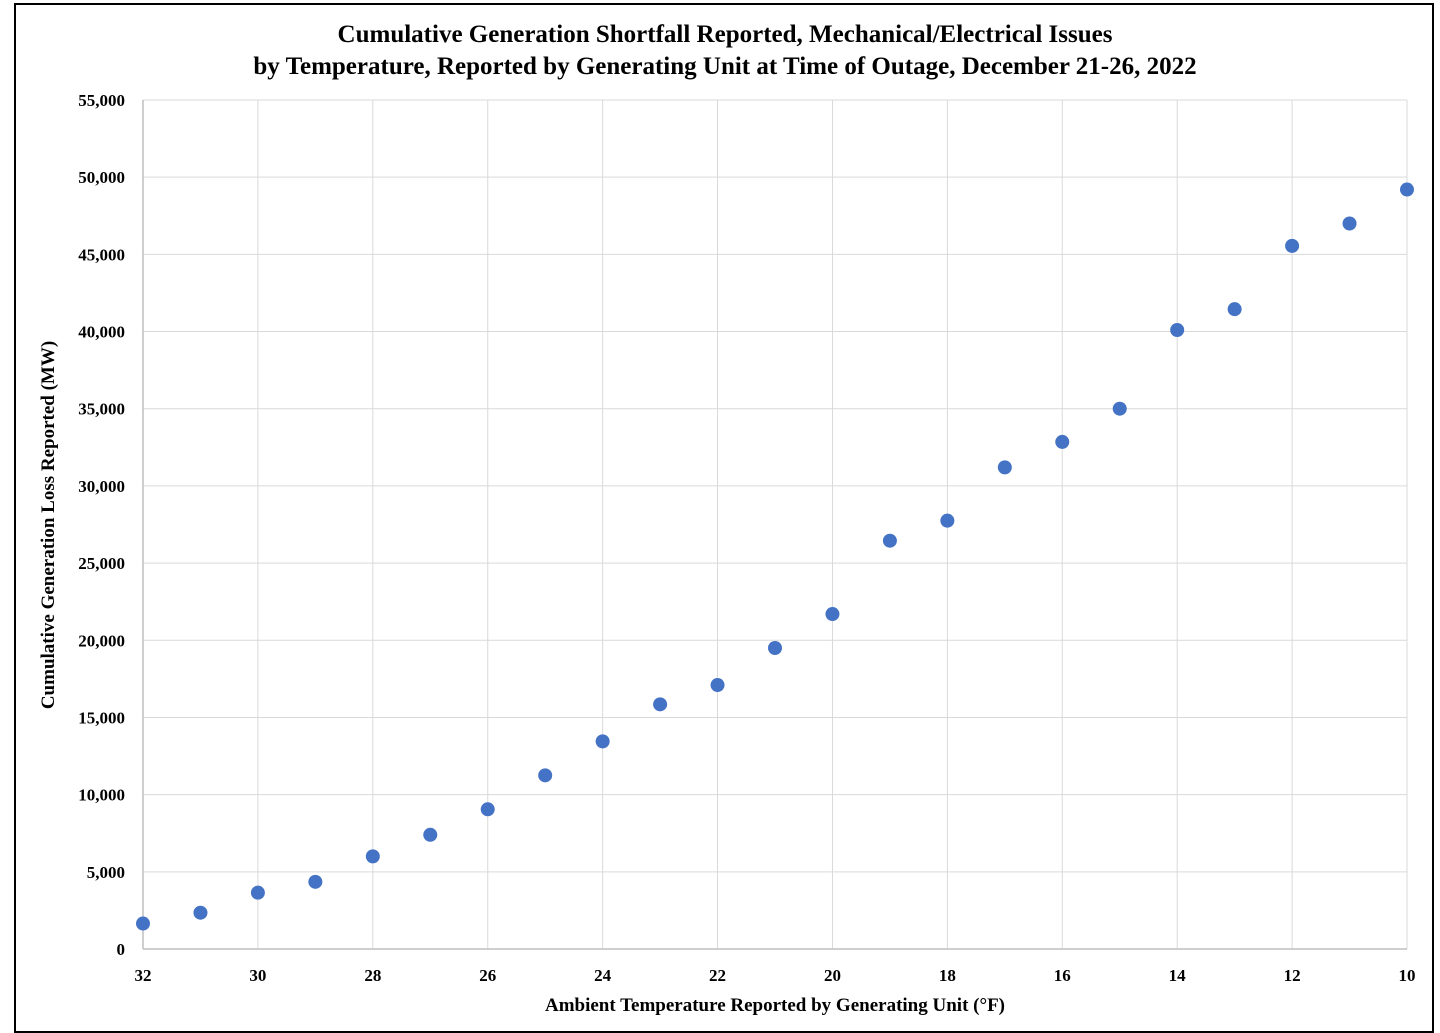 This screenshot has height=1033, width=1440. Describe the element at coordinates (143, 975) in the screenshot. I see `x-tick-label: 32` at that location.